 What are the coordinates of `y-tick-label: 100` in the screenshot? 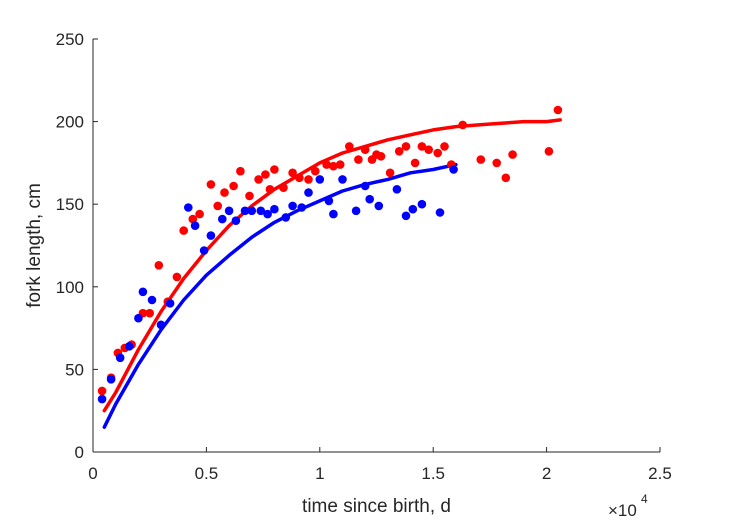 It's located at (70, 287).